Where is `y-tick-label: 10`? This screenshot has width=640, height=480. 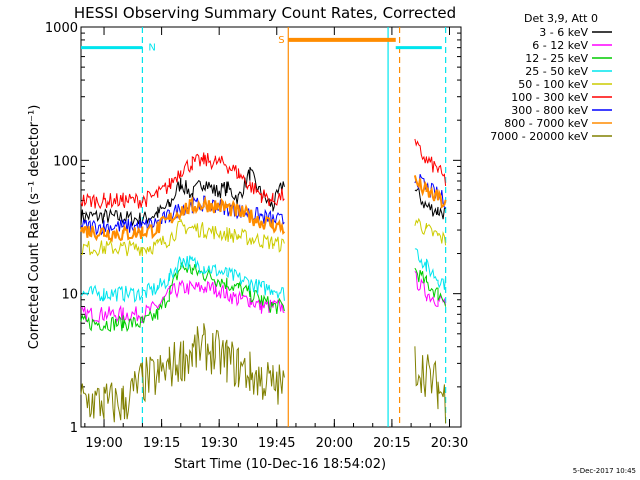 y-tick-label: 10 is located at coordinates (69, 295).